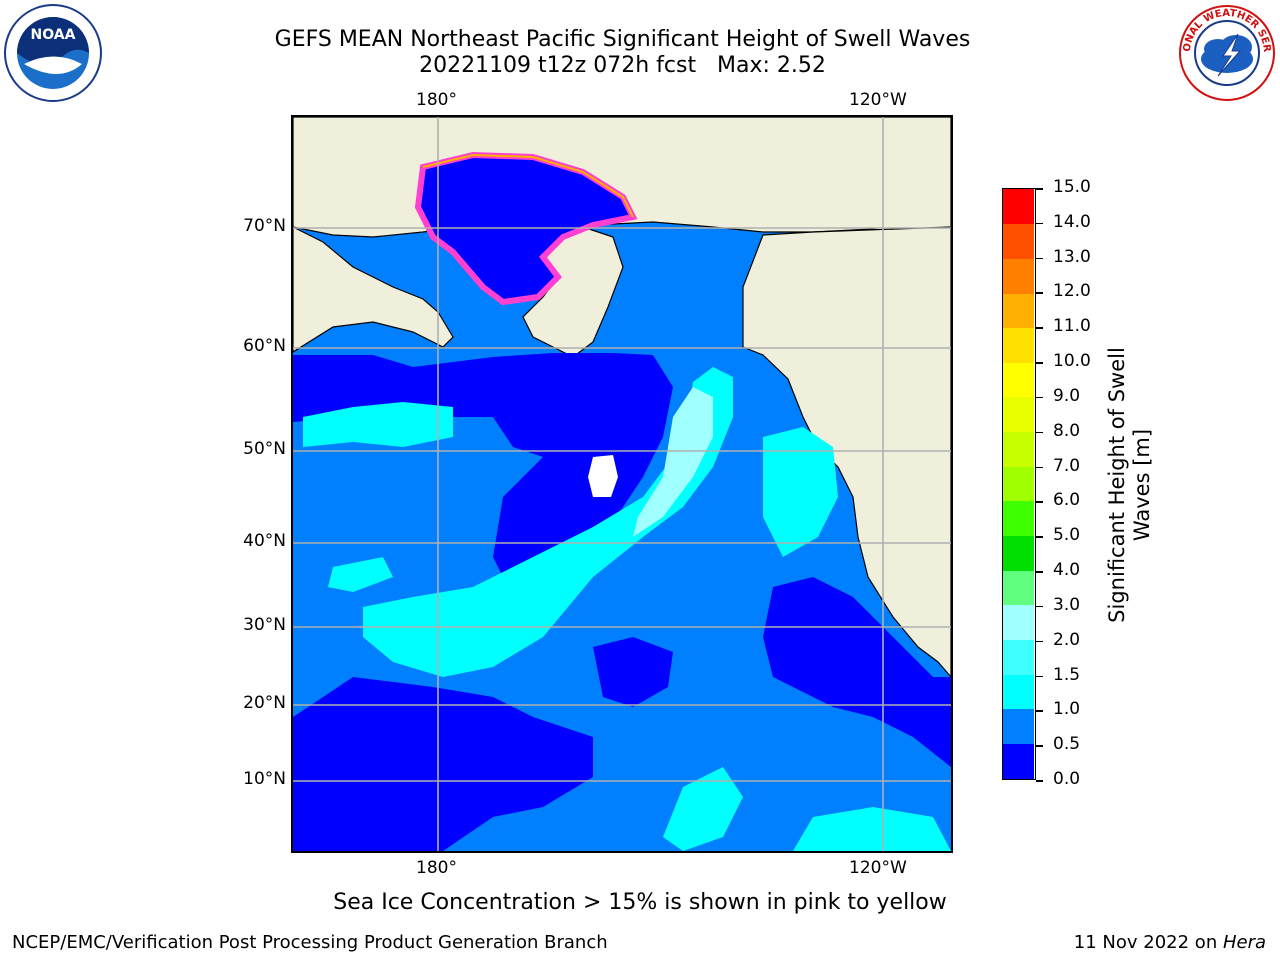 This screenshot has height=960, width=1280. What do you see at coordinates (1067, 779) in the screenshot?
I see `colorbar-tick-label: 0.0` at bounding box center [1067, 779].